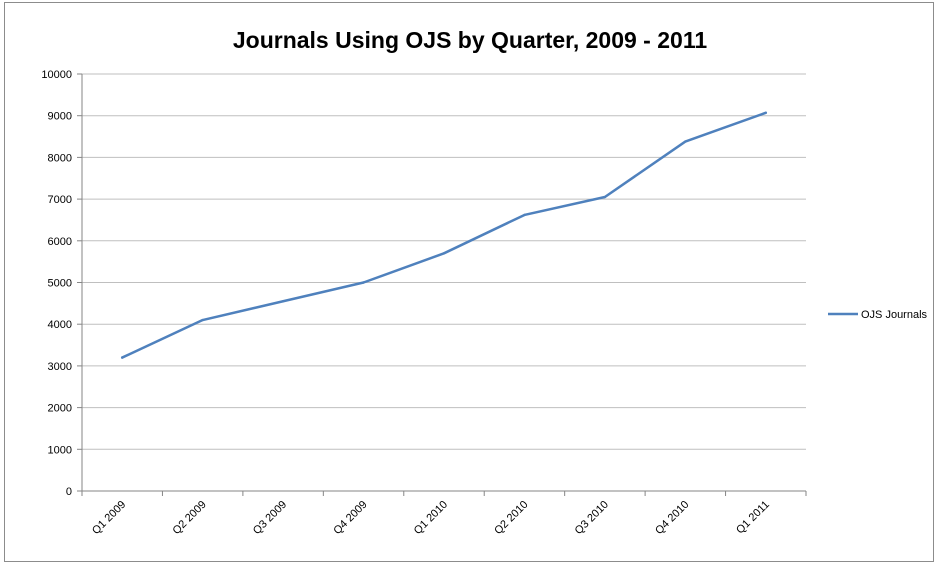  I want to click on y-tick-label: 8000, so click(60, 158).